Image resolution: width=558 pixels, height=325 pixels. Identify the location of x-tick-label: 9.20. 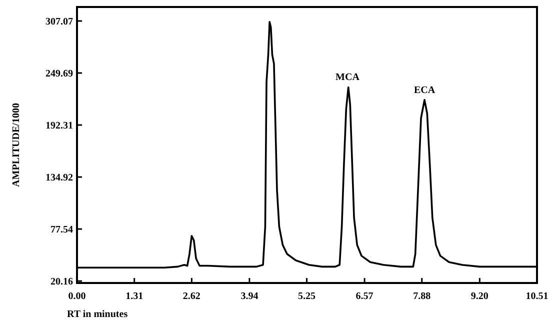
(479, 296).